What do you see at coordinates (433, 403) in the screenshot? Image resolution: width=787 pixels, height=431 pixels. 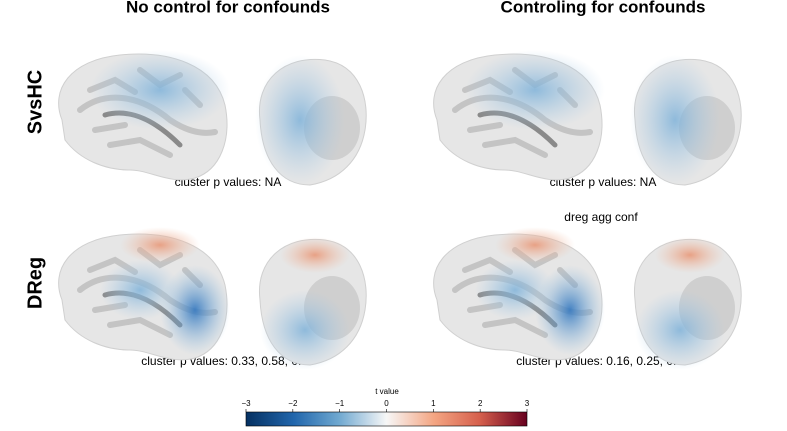 I see `colorbar-tick-label: 1` at bounding box center [433, 403].